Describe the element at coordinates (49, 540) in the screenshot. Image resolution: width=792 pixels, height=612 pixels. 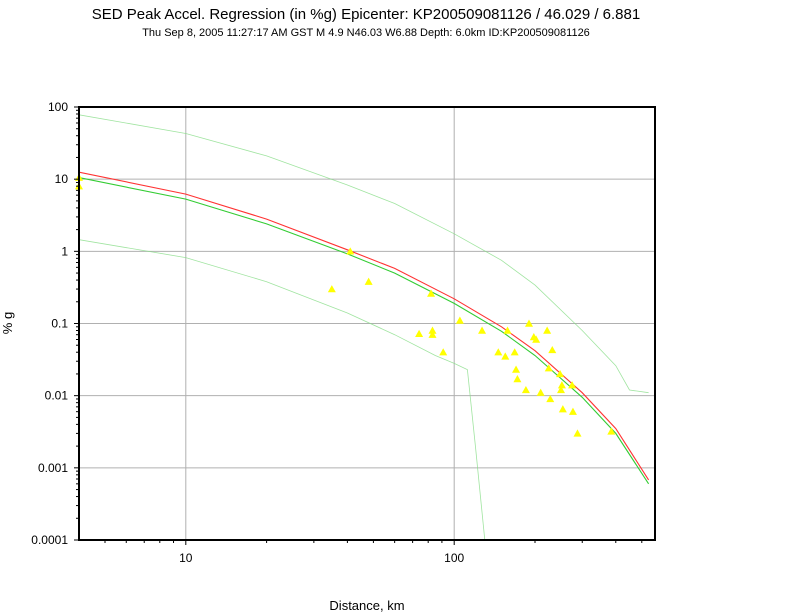
I see `y-tick-label: 0.0001` at that location.